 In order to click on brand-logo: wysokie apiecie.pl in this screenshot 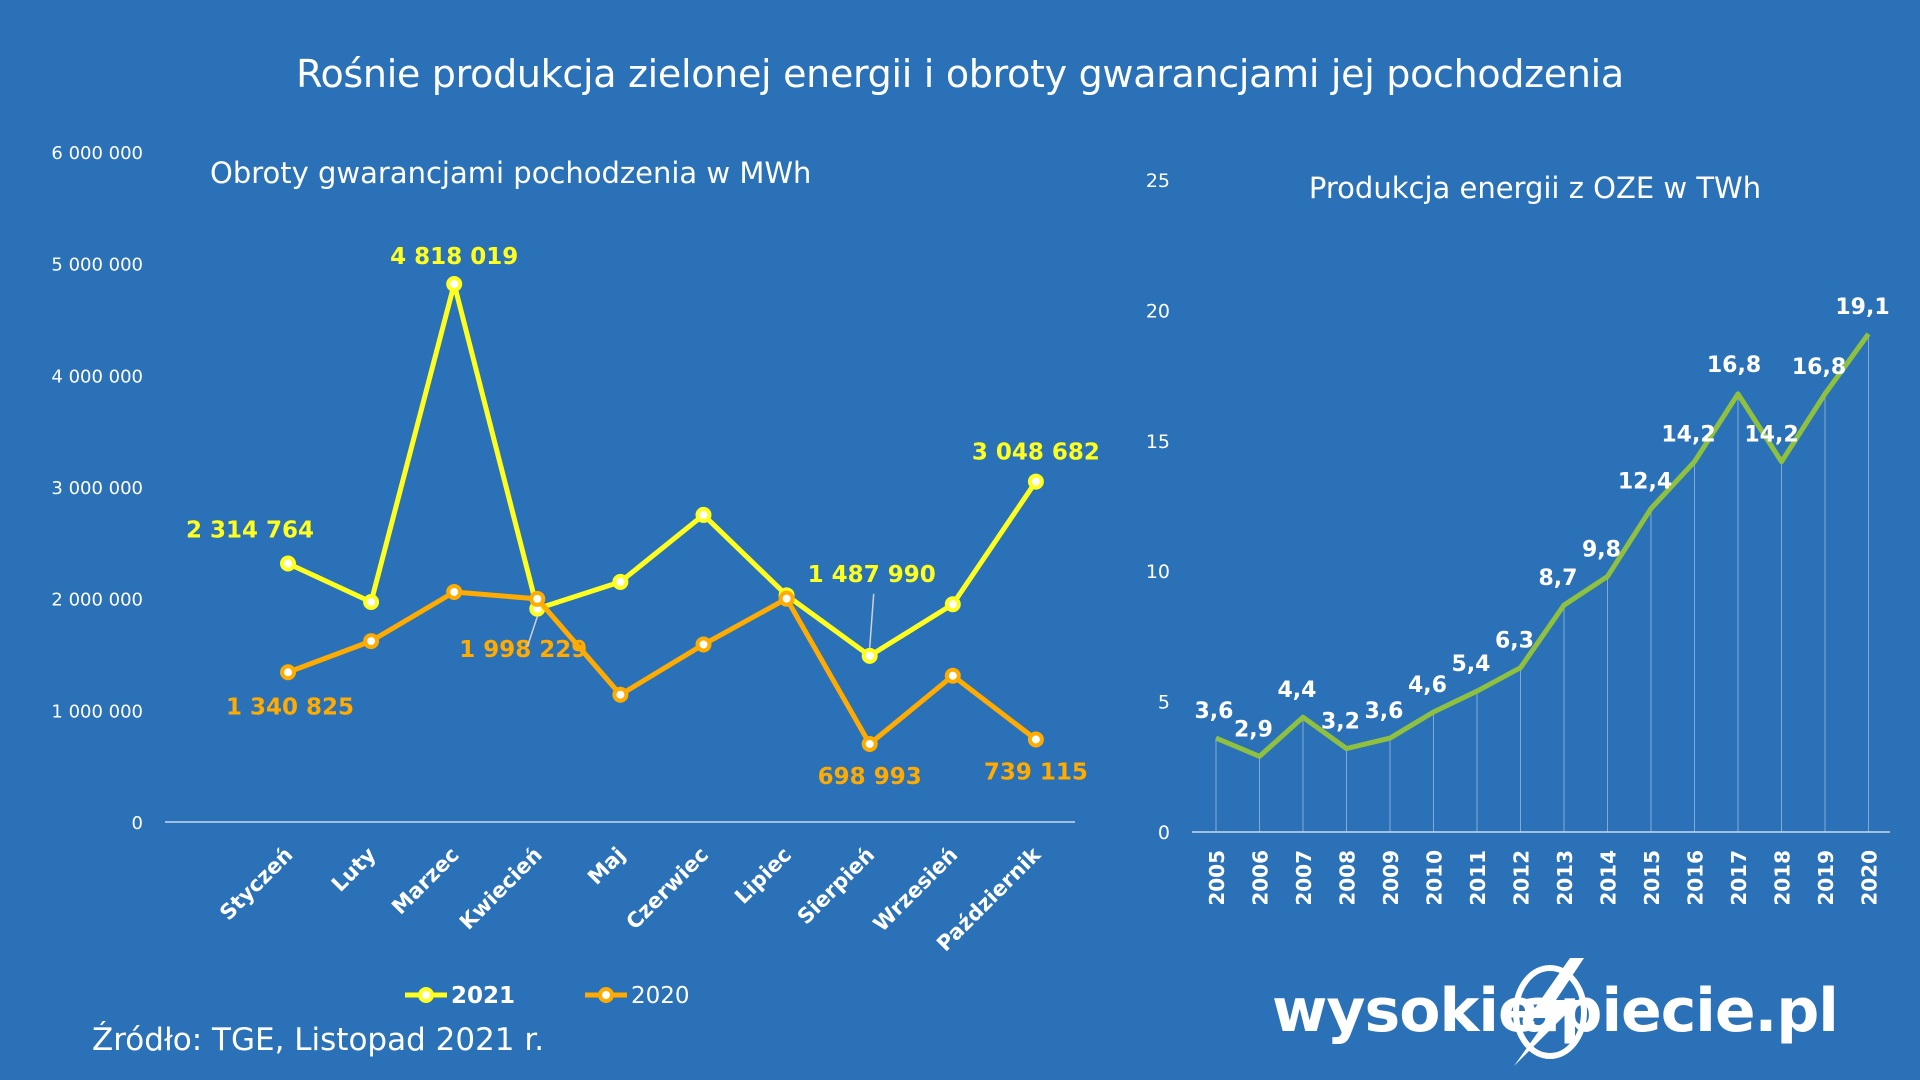, I will do `click(1582, 1013)`.